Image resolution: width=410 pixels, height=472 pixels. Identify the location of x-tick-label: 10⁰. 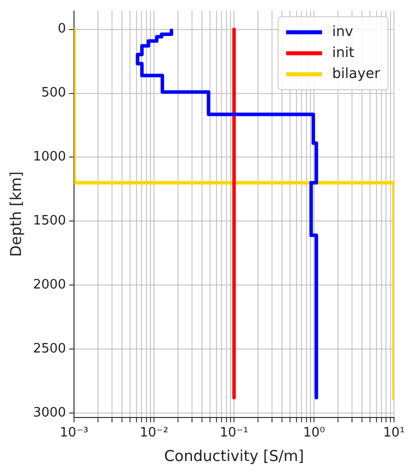
(314, 433).